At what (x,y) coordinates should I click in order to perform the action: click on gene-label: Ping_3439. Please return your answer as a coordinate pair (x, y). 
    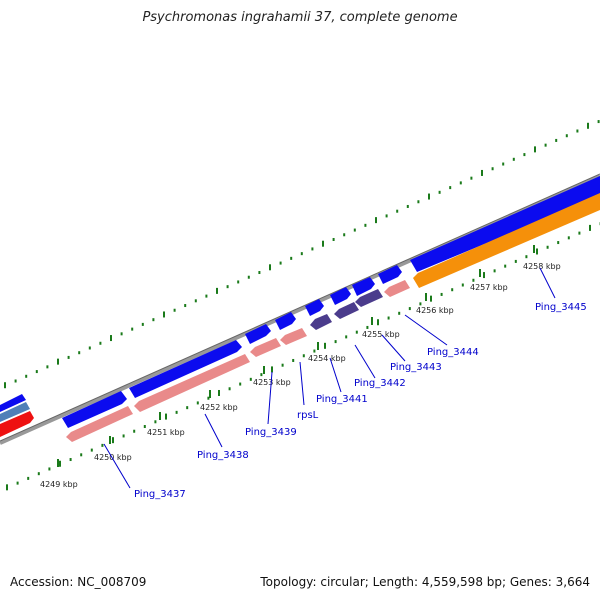
    Looking at the image, I should click on (271, 432).